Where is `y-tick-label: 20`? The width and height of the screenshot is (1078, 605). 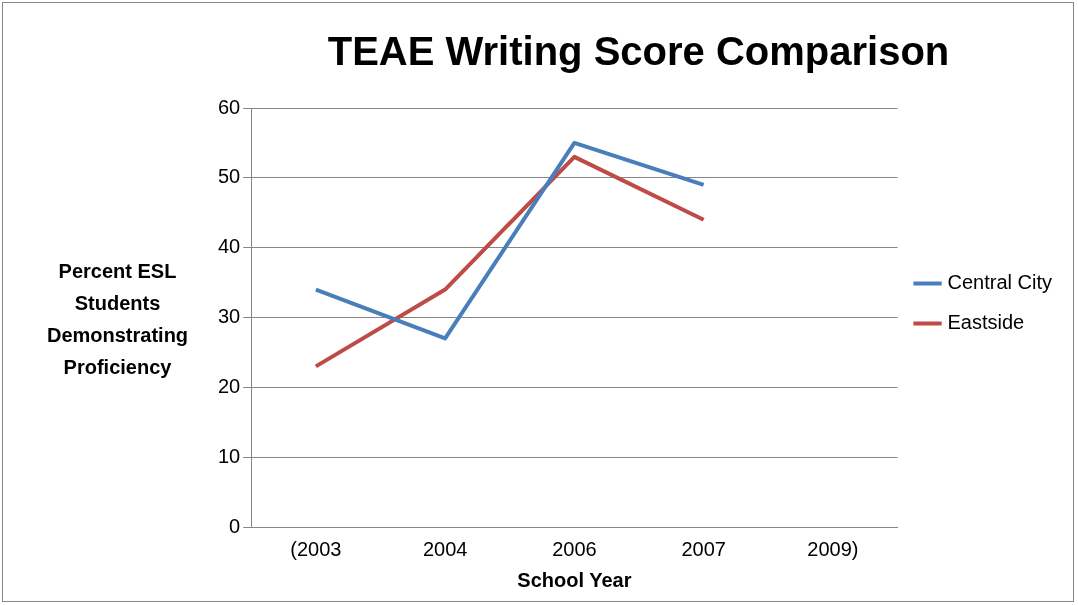 y-tick-label: 20 is located at coordinates (229, 385).